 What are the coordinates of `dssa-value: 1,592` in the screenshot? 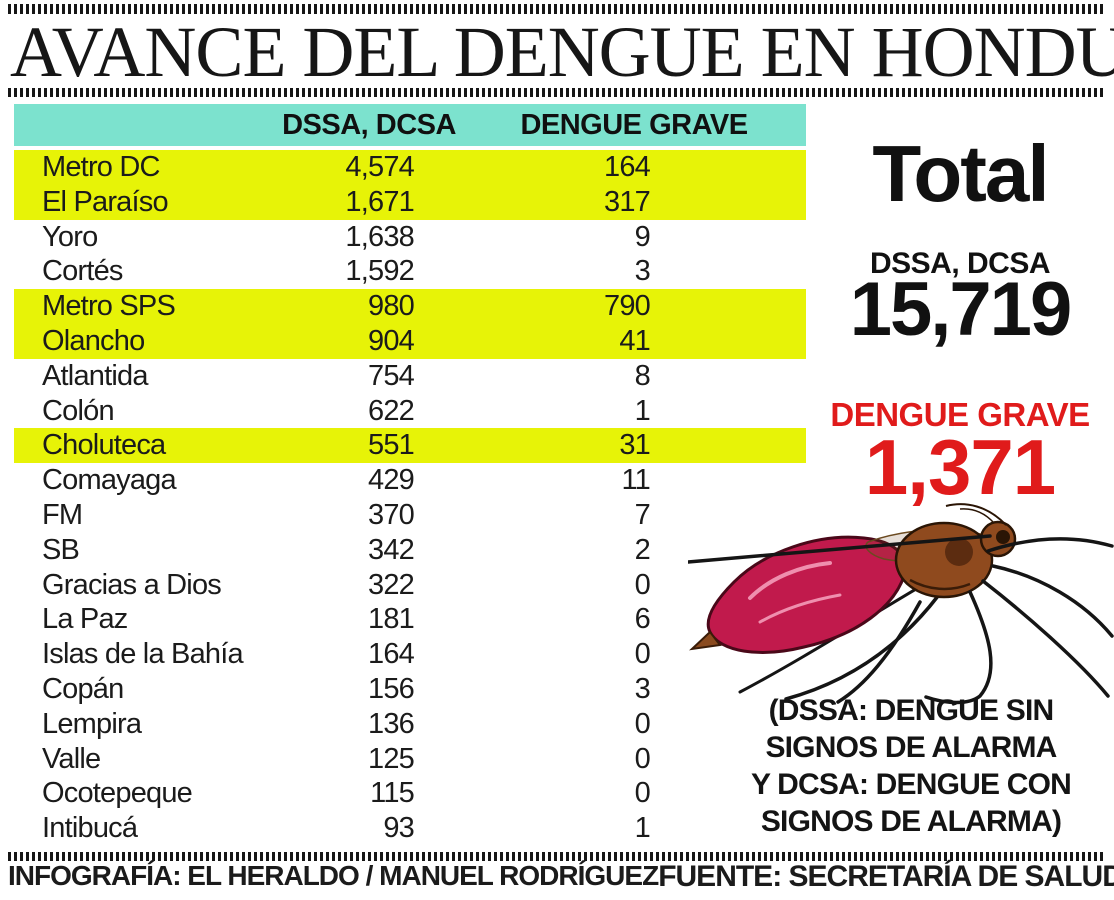 It's located at (379, 271).